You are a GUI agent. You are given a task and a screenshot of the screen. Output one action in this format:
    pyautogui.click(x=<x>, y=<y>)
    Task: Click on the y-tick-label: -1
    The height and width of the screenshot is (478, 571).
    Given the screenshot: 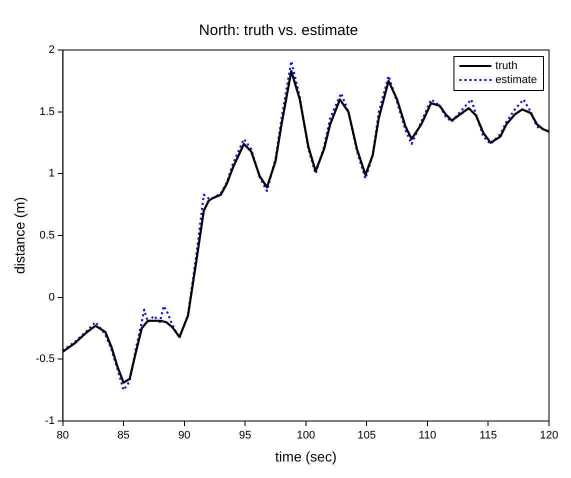 What is the action you would take?
    pyautogui.click(x=49, y=421)
    